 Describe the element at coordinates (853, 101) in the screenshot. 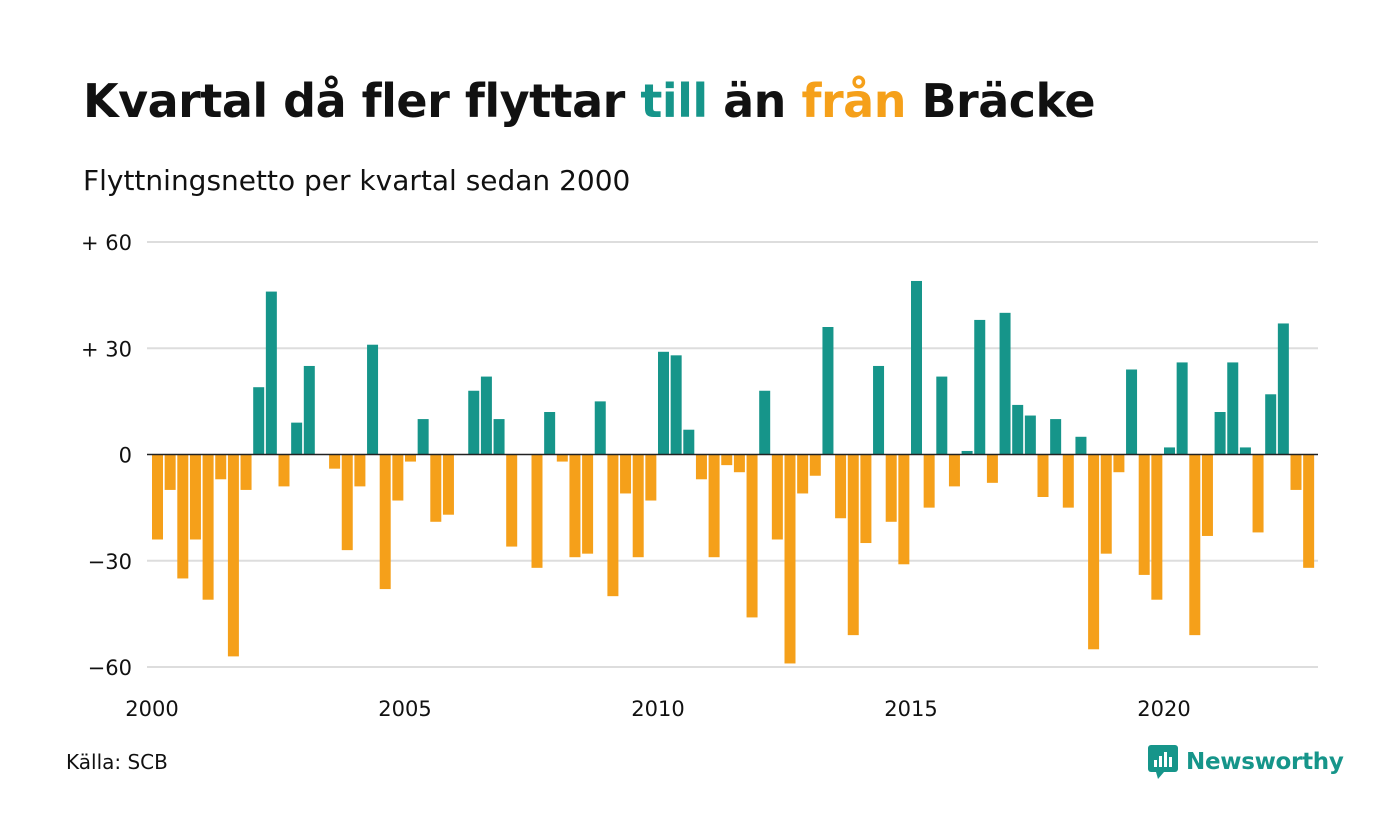

I see `title-word-fran: från` at that location.